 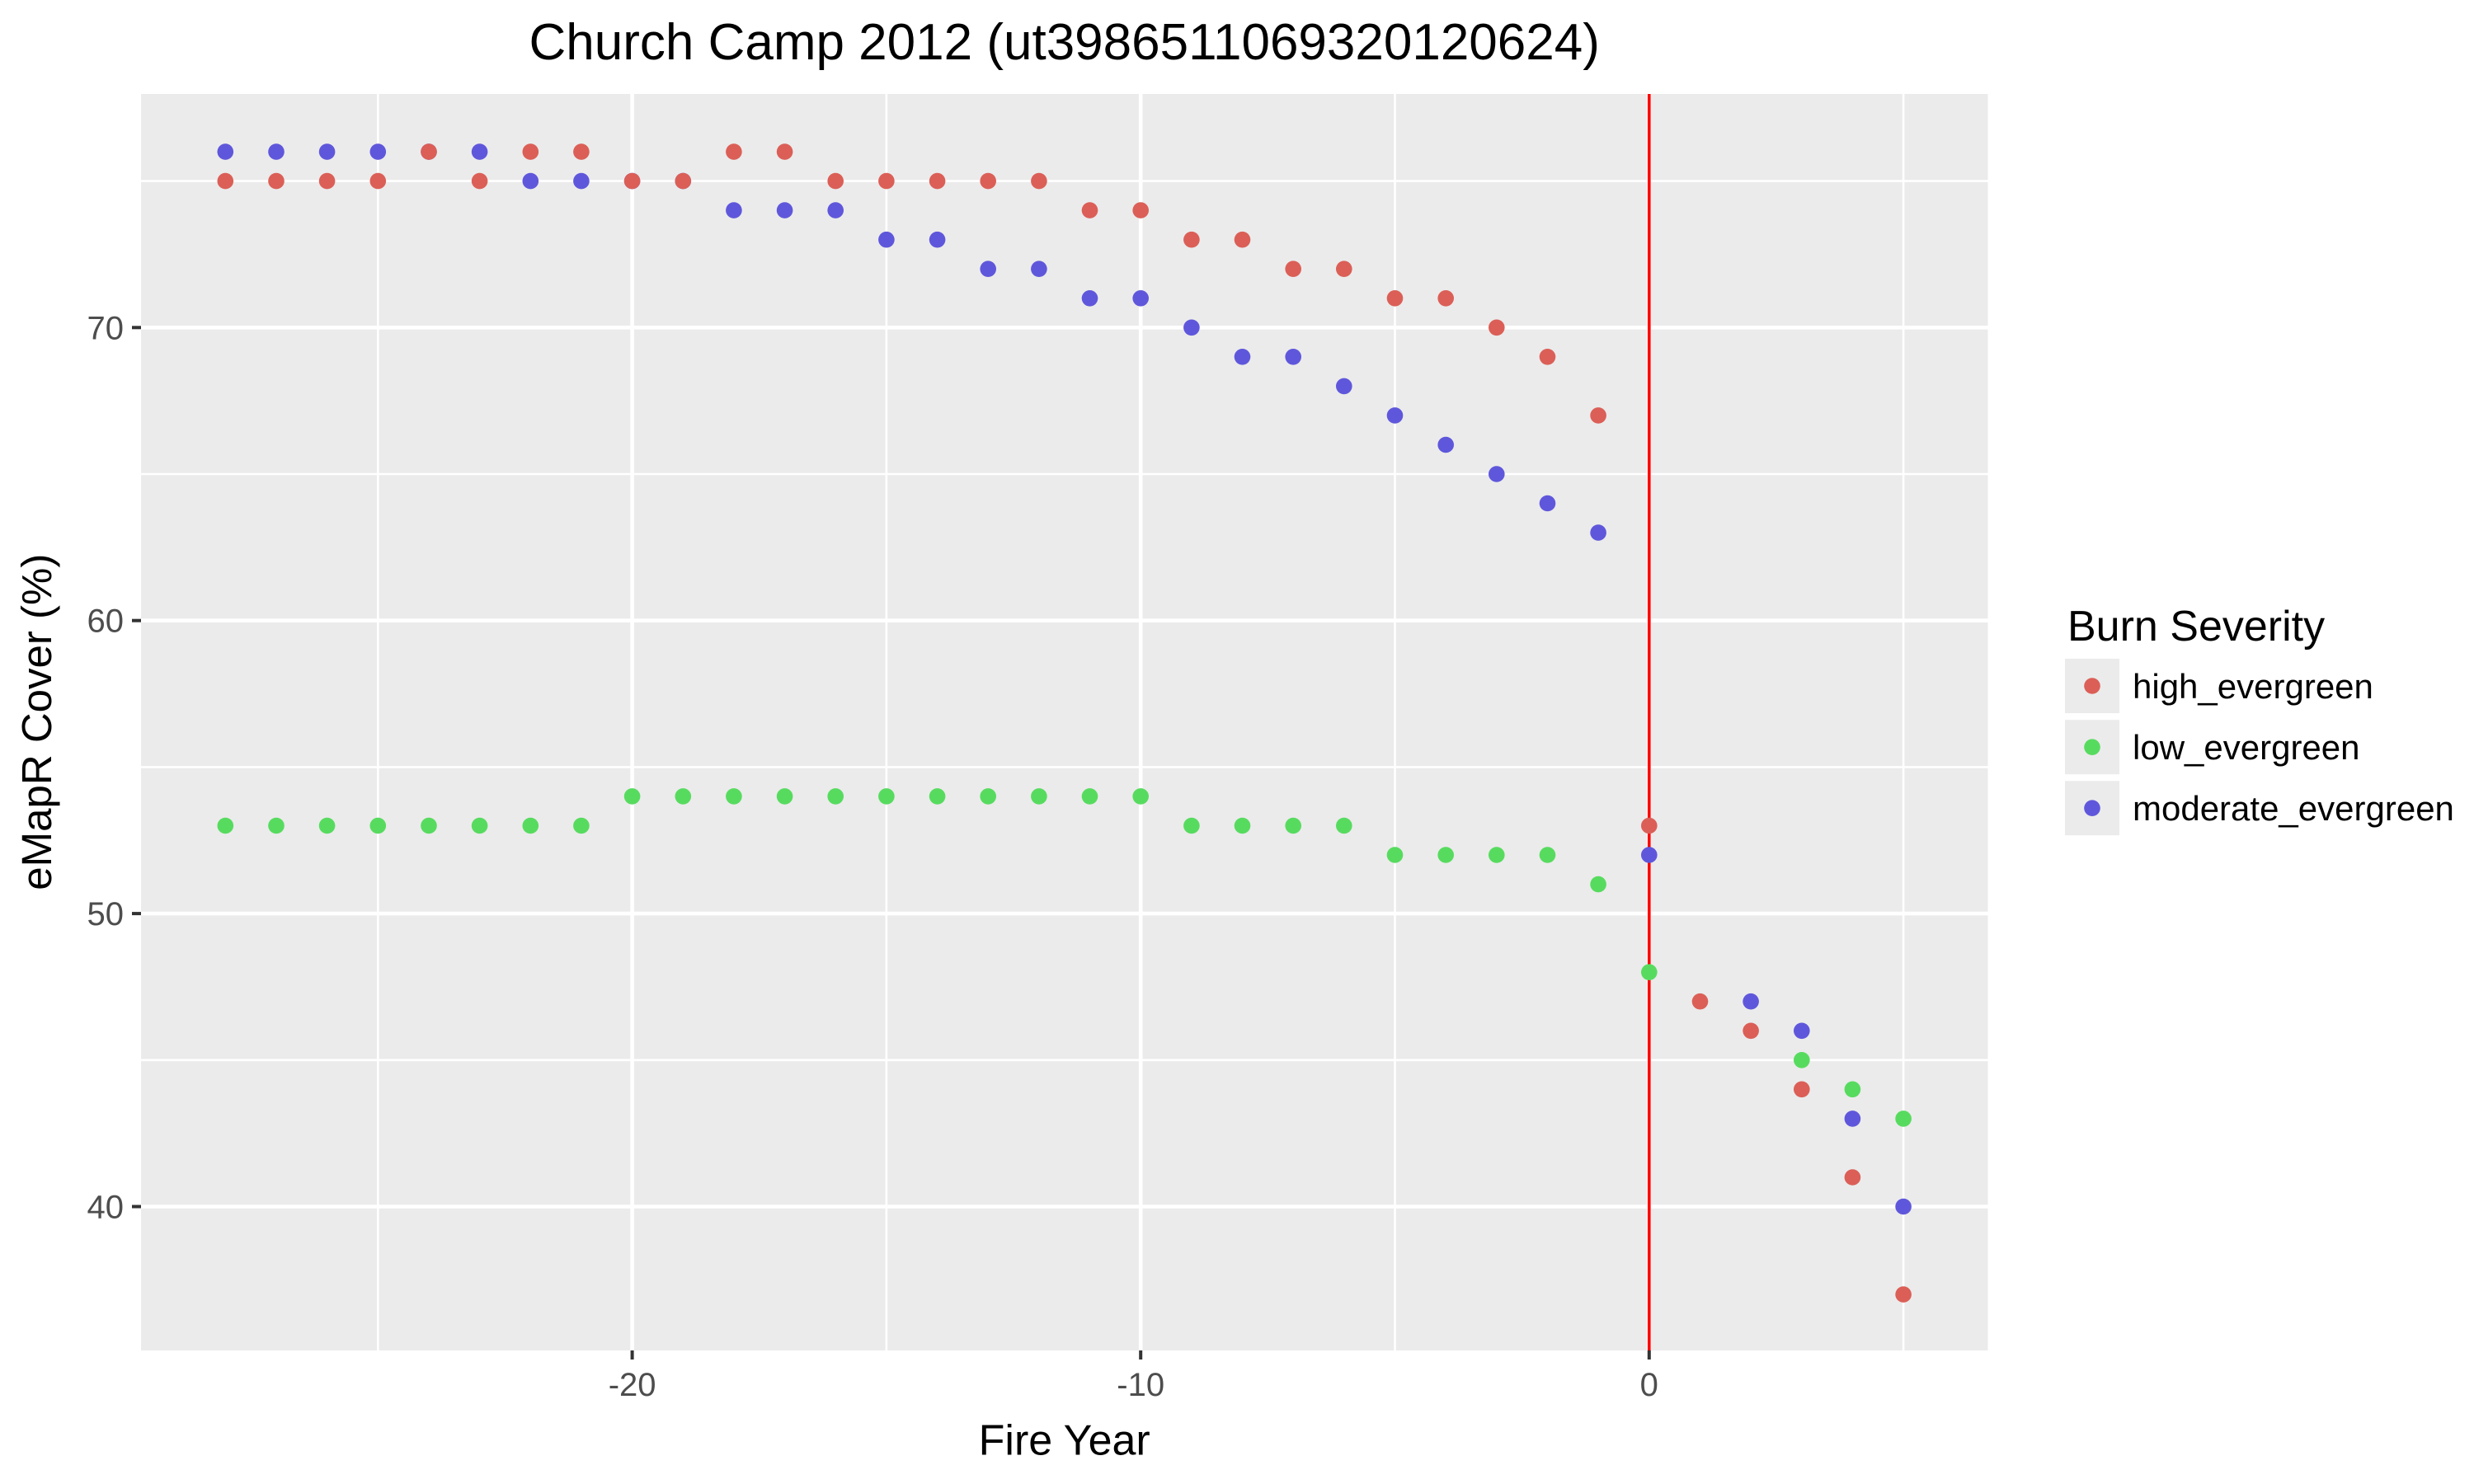 I want to click on svg-text: low_evergreen, so click(x=2246, y=747).